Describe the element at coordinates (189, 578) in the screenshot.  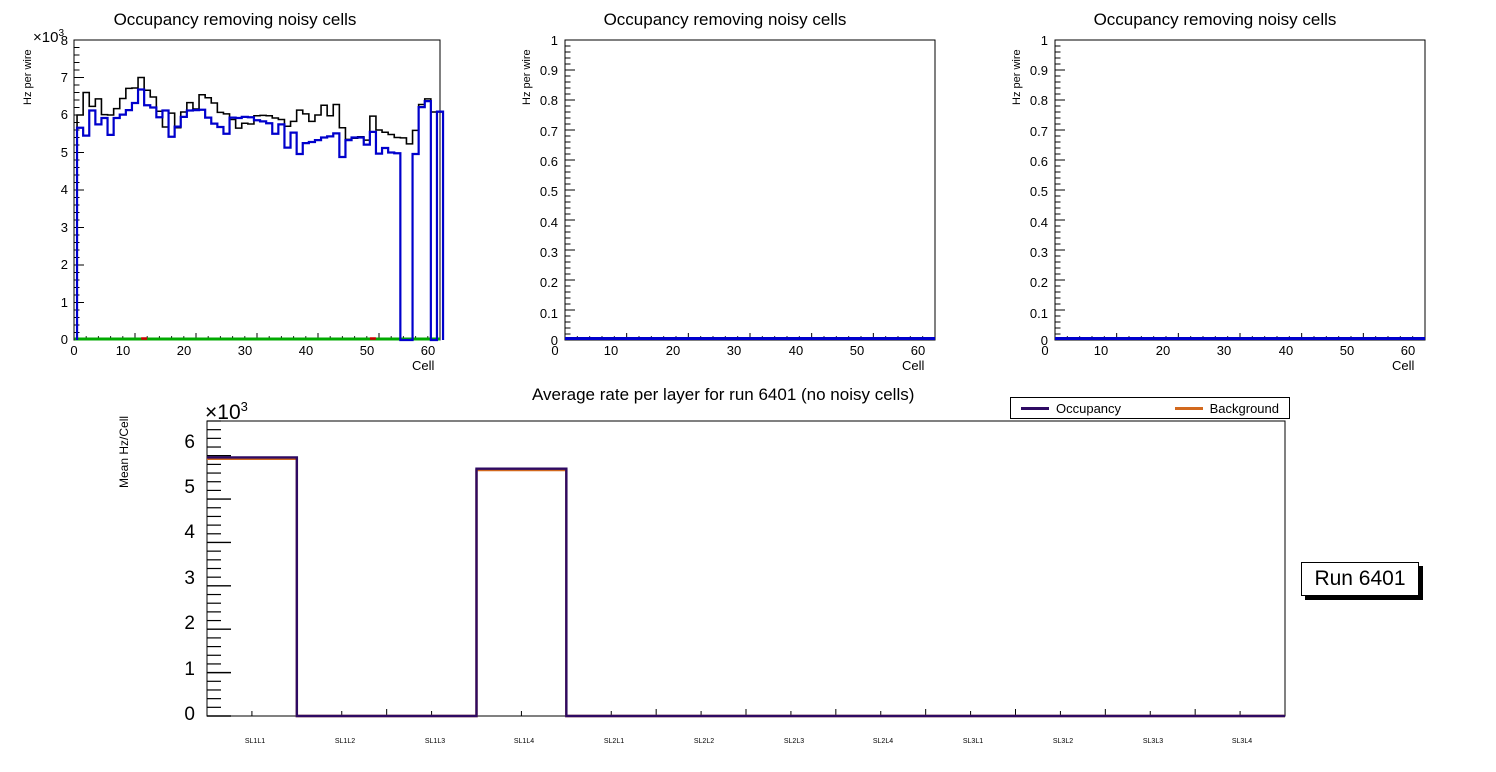
I see `panel4-ytick-3: 3` at that location.